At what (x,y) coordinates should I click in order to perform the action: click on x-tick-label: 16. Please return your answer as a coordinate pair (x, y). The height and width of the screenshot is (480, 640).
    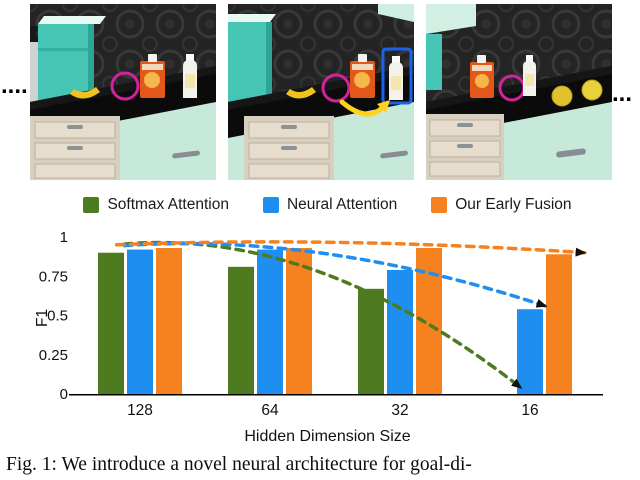
    Looking at the image, I should click on (529, 410).